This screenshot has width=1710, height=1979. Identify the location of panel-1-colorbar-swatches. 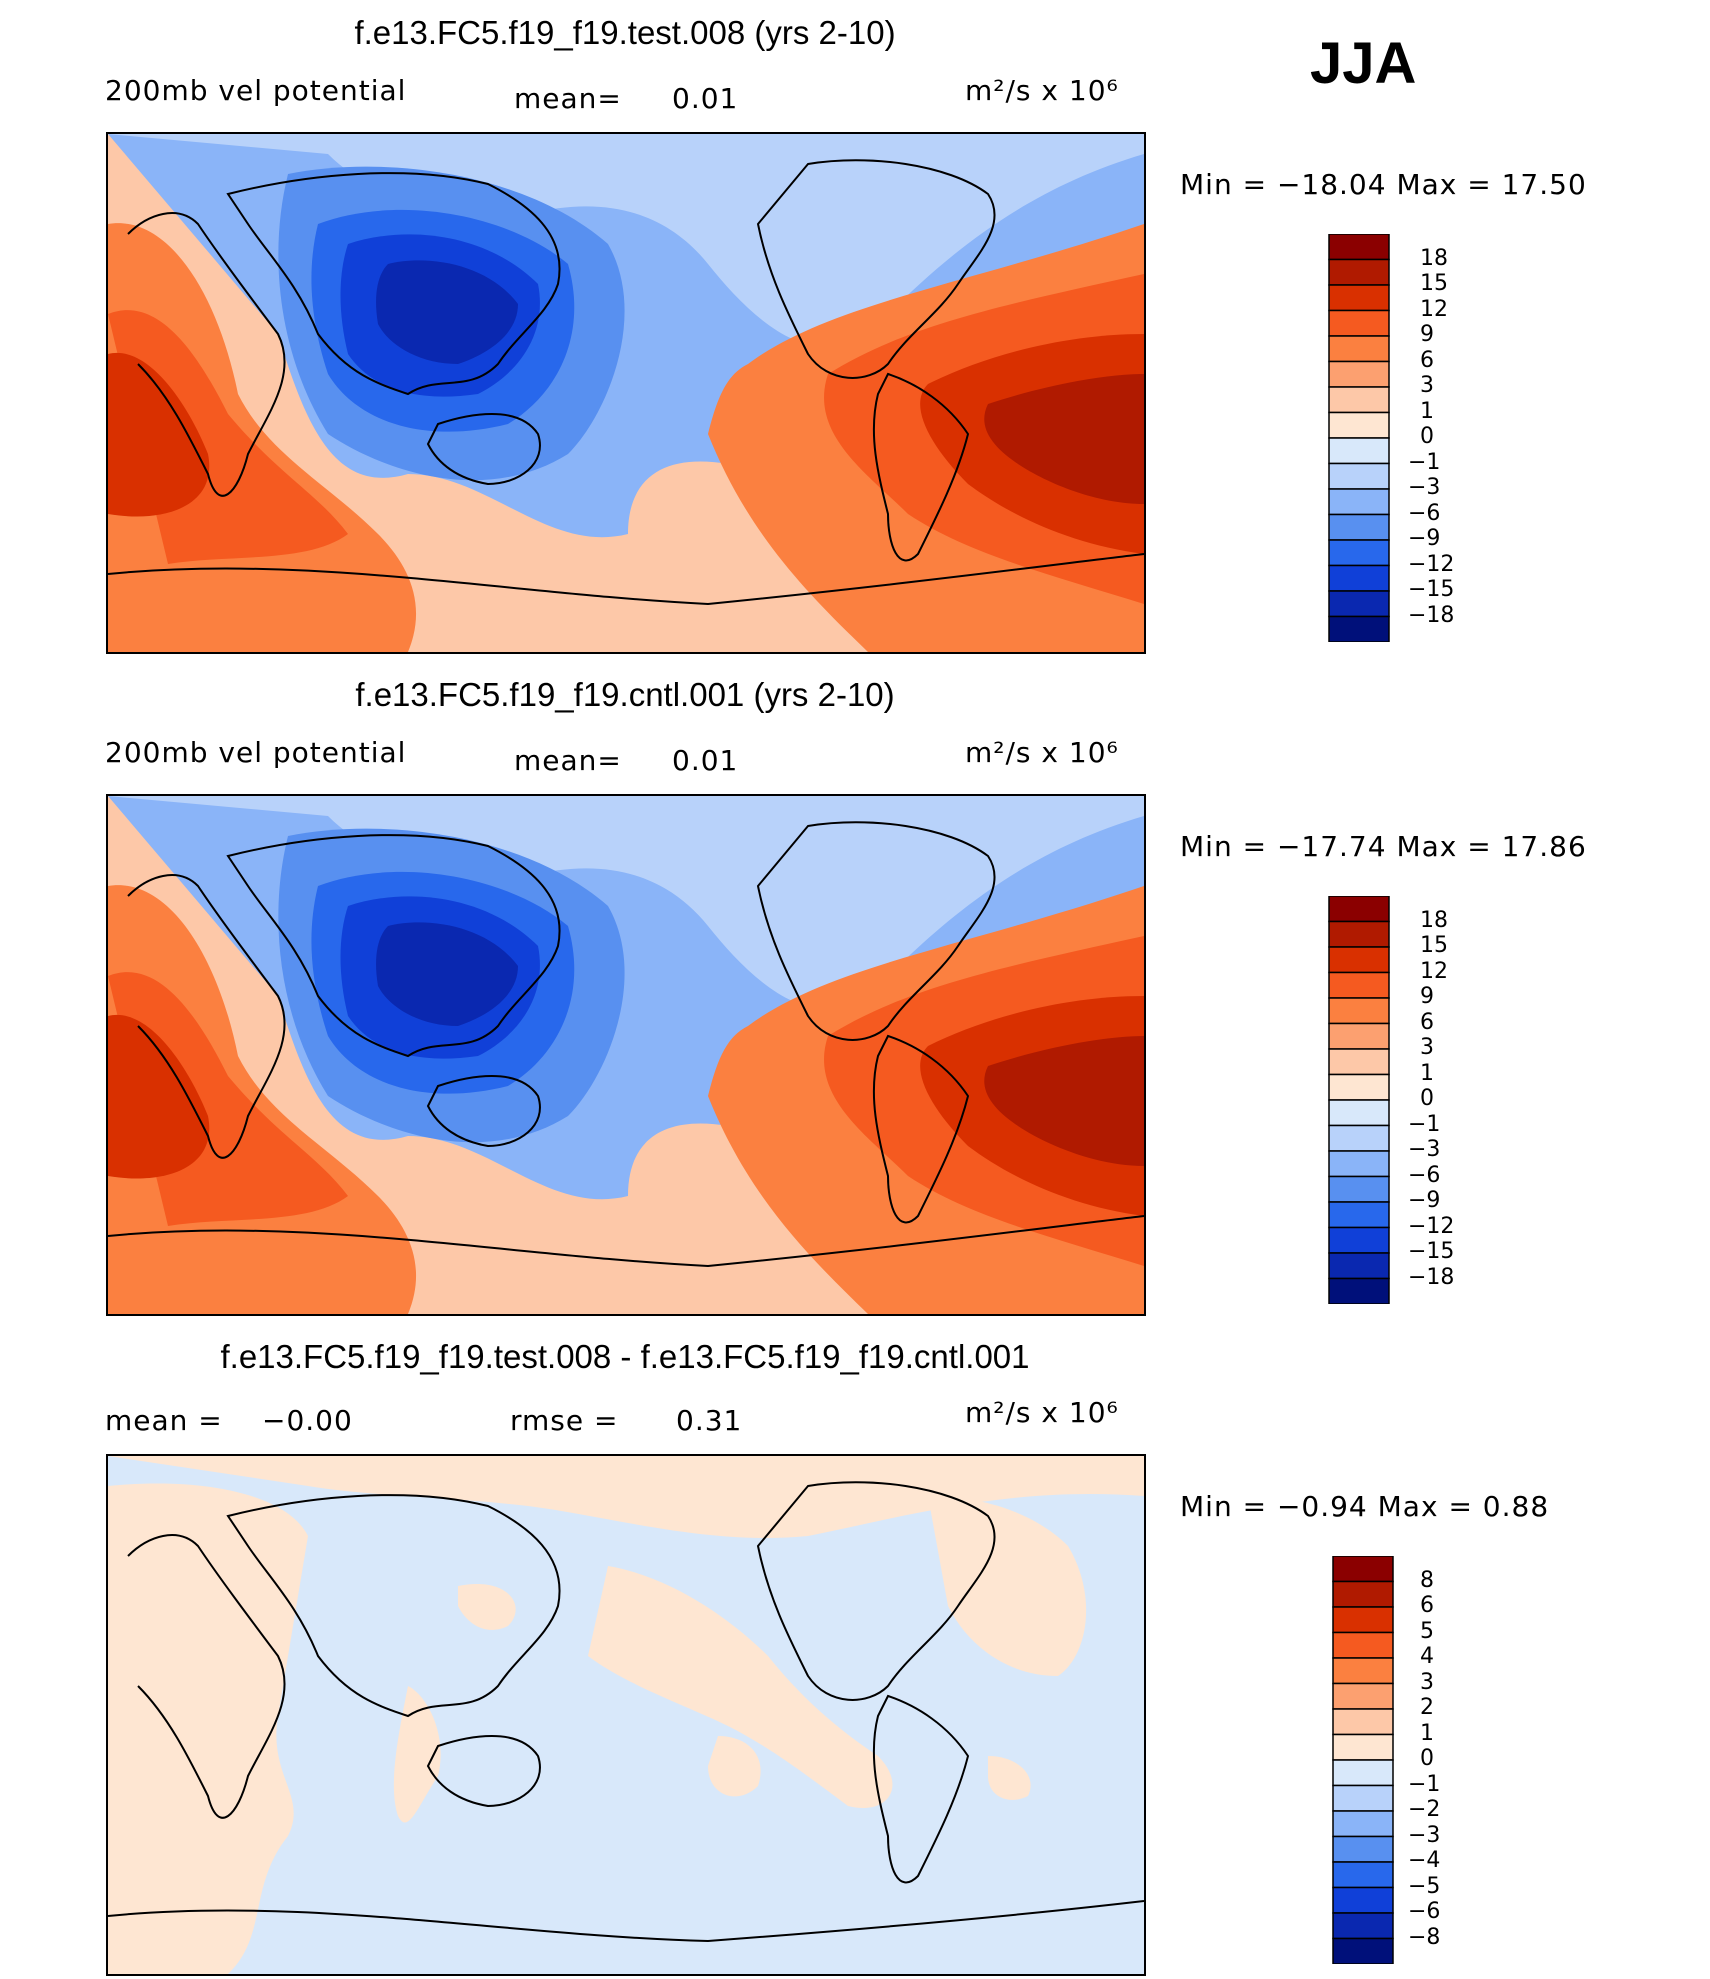
(1359, 438).